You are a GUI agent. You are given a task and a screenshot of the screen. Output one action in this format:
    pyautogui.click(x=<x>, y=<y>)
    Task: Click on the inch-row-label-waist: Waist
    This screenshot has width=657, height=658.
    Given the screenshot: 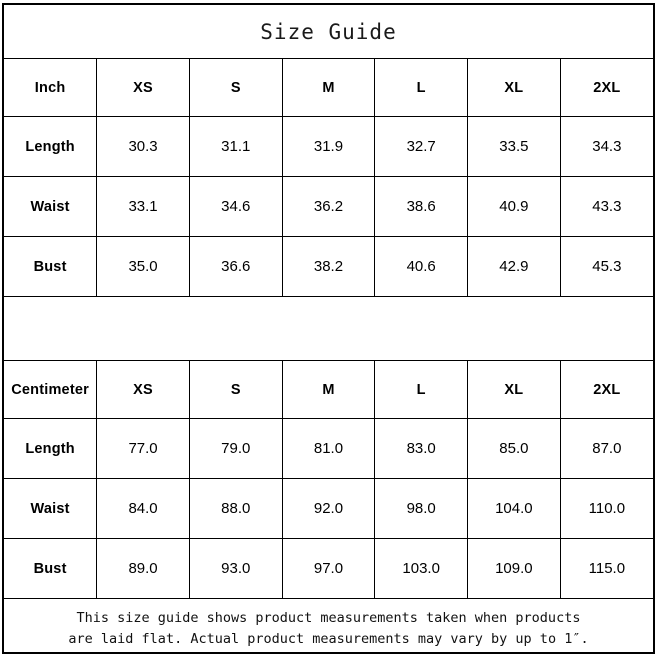 What is the action you would take?
    pyautogui.click(x=51, y=206)
    